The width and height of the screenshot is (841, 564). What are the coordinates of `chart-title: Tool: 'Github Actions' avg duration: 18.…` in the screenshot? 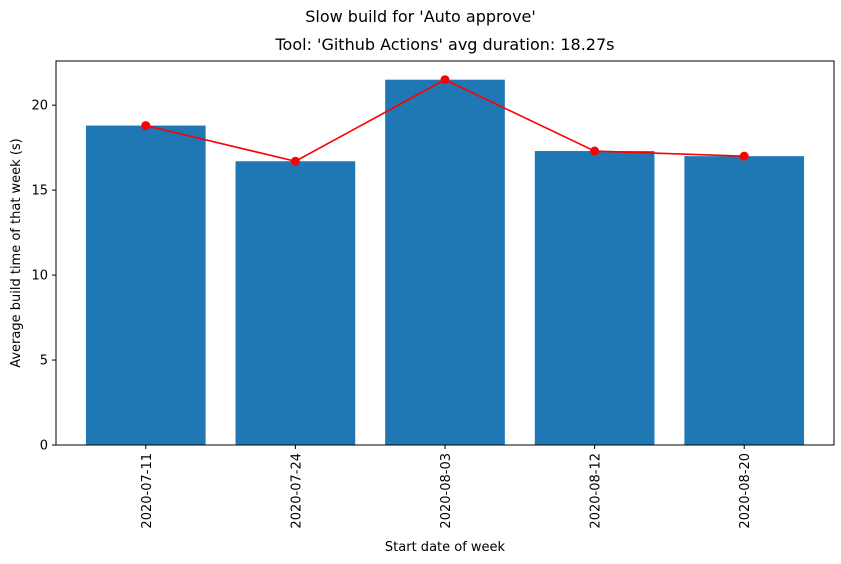 It's located at (445, 44).